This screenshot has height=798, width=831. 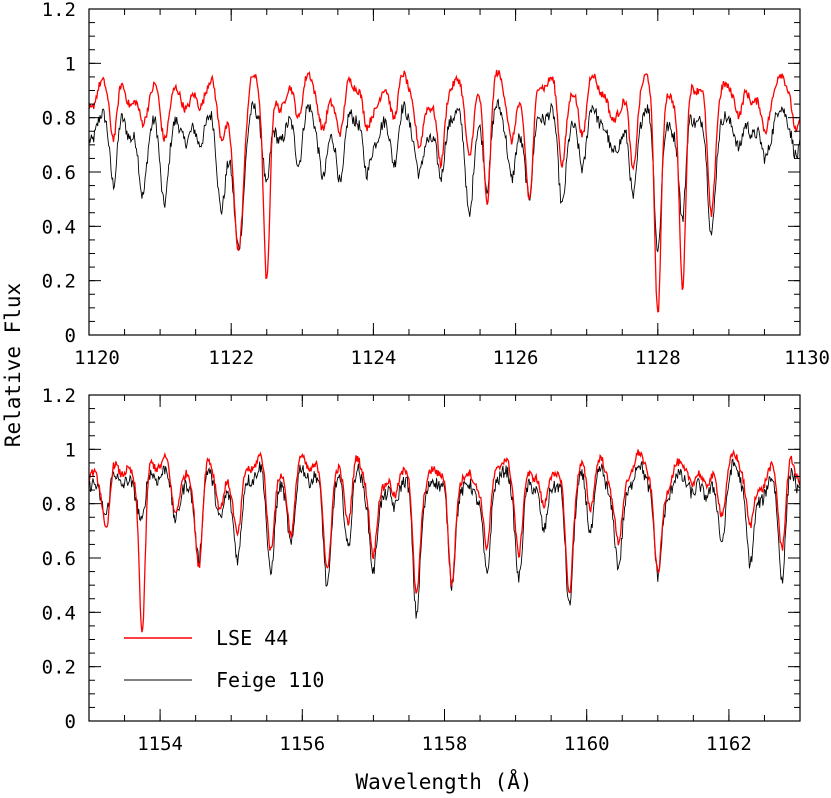 What do you see at coordinates (224, 659) in the screenshot?
I see `legend: LSE 44 Feige 110` at bounding box center [224, 659].